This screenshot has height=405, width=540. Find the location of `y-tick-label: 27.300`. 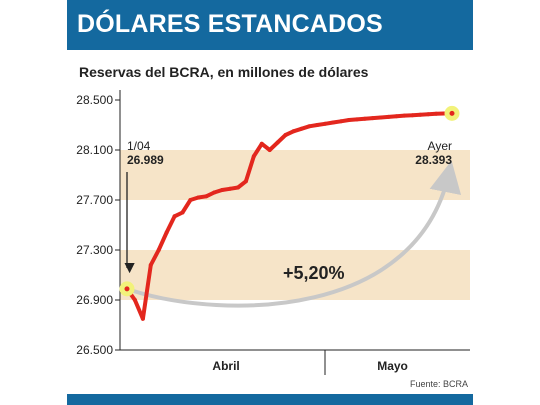

y-tick-label: 27.300 is located at coordinates (94, 250).